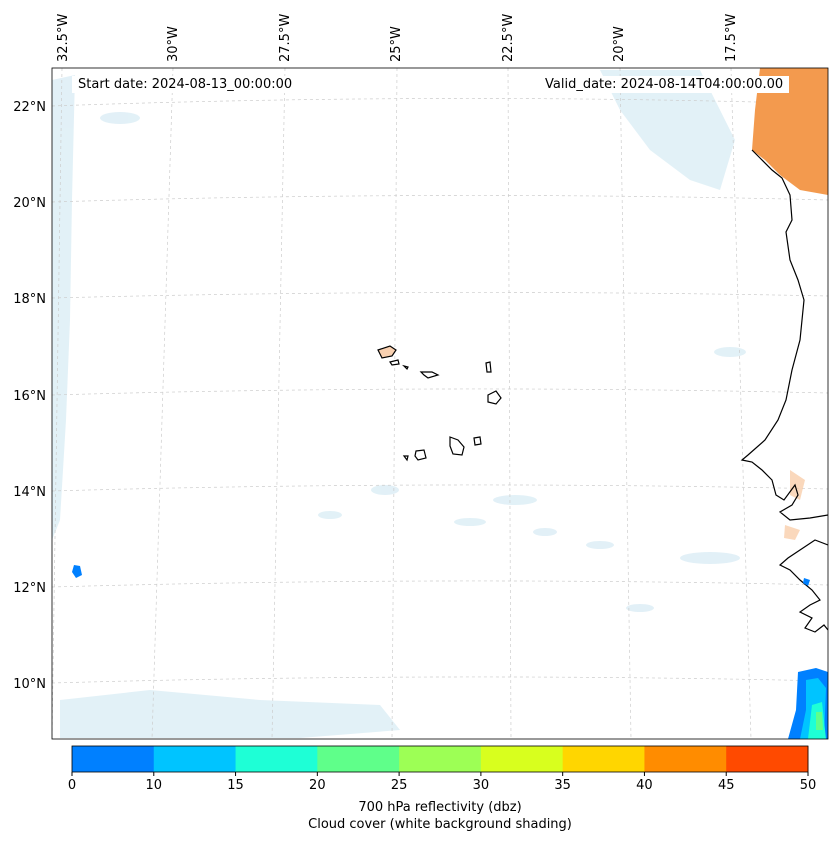 The height and width of the screenshot is (843, 837). What do you see at coordinates (29, 684) in the screenshot?
I see `lat-label: 10°N` at bounding box center [29, 684].